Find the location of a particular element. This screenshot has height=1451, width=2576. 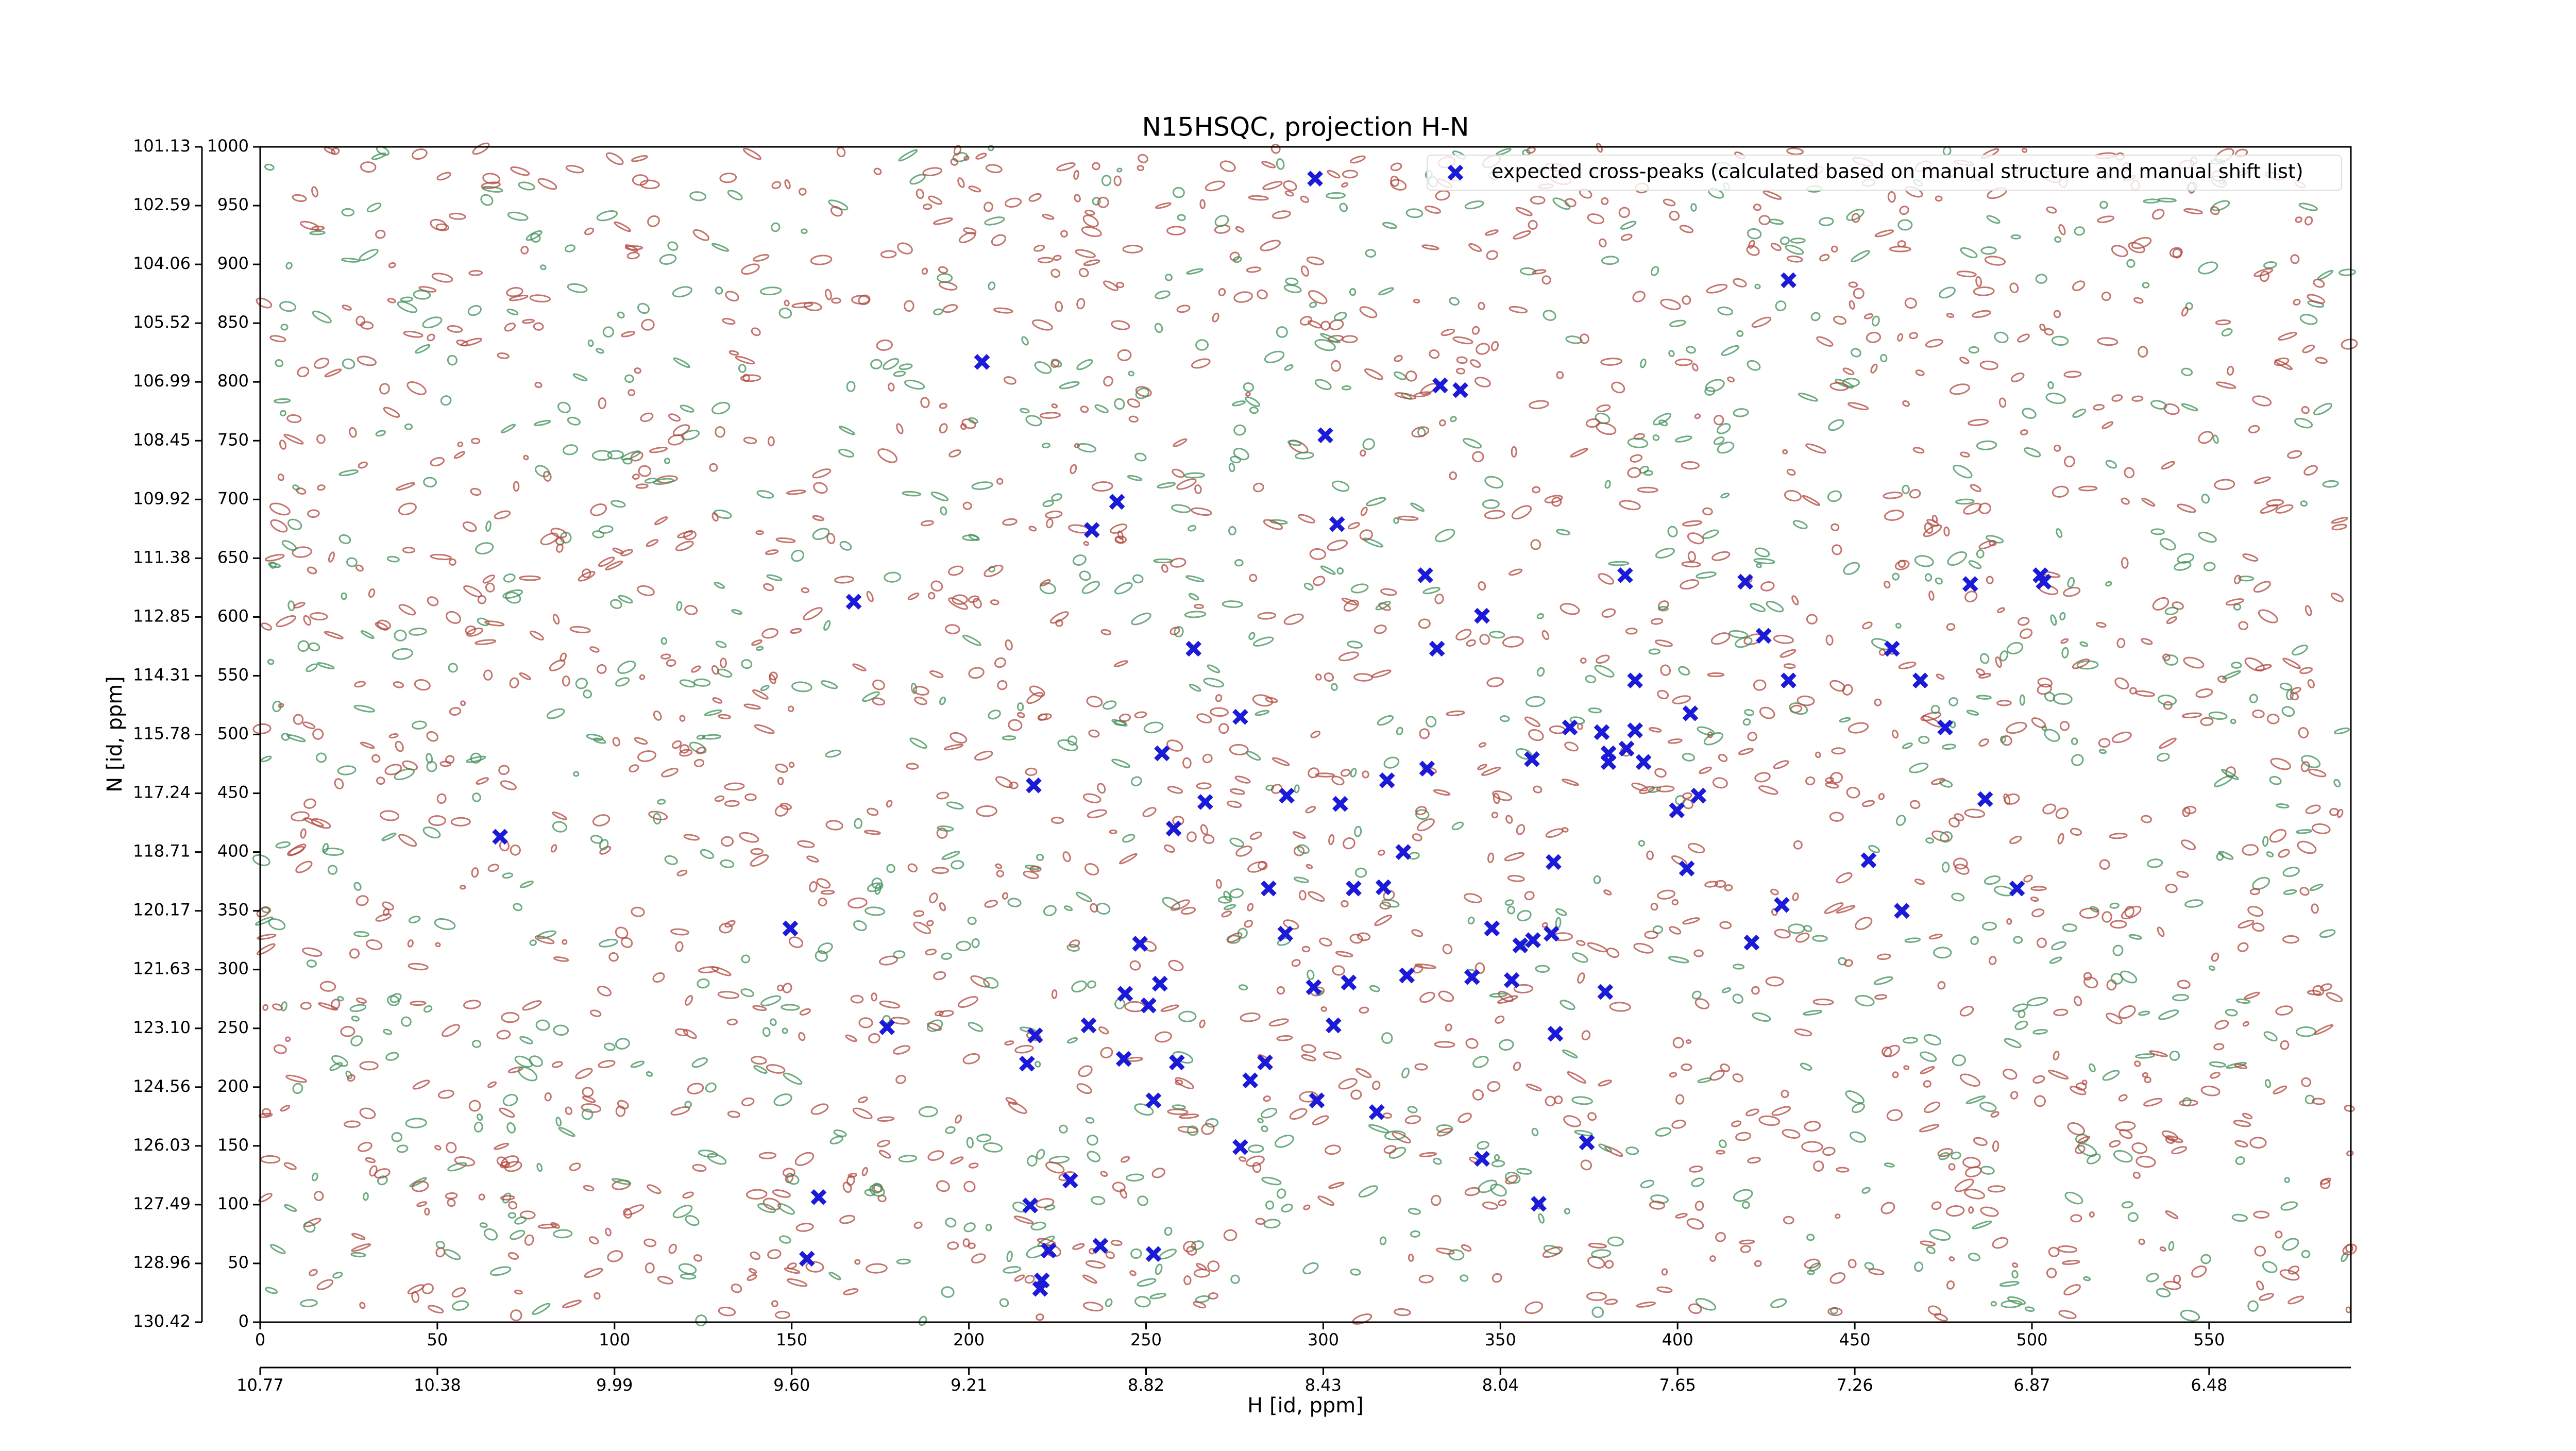

y-tick-label: 0 is located at coordinates (244, 1321).